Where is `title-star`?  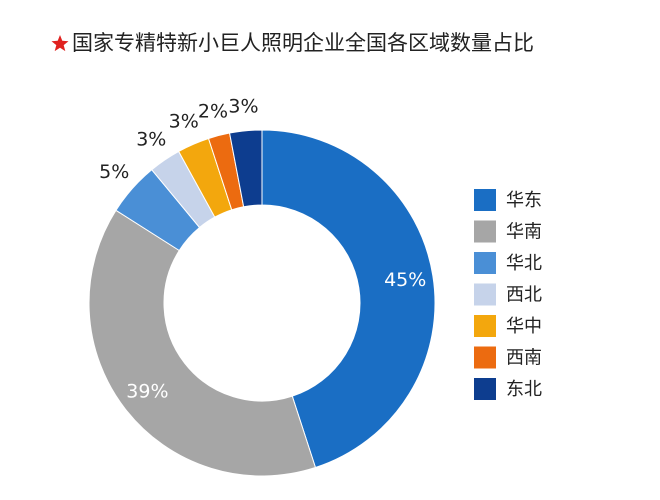
title-star is located at coordinates (60, 43).